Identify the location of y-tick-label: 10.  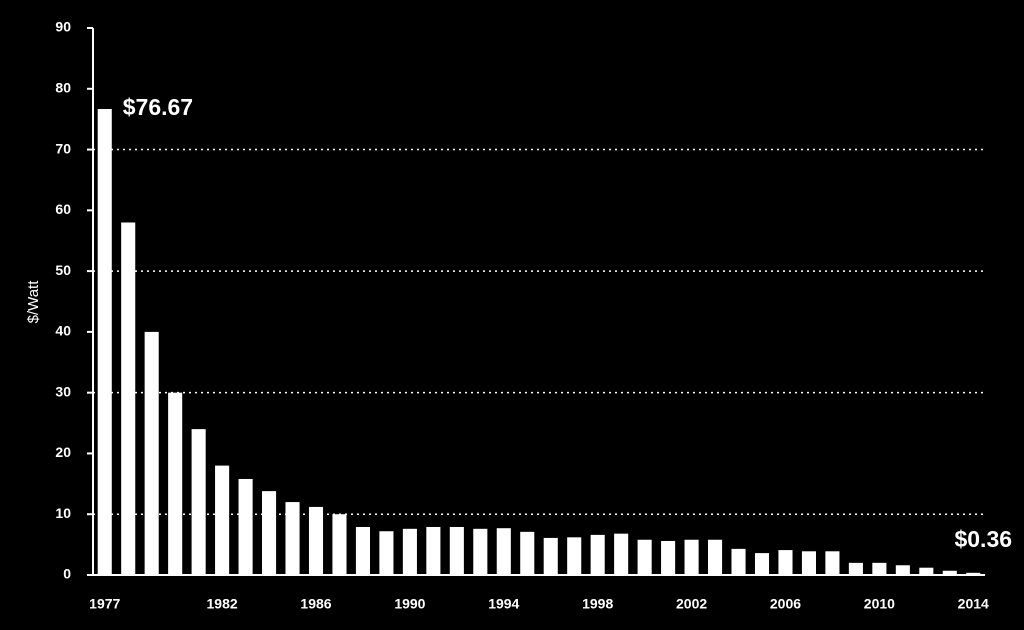
(63, 513).